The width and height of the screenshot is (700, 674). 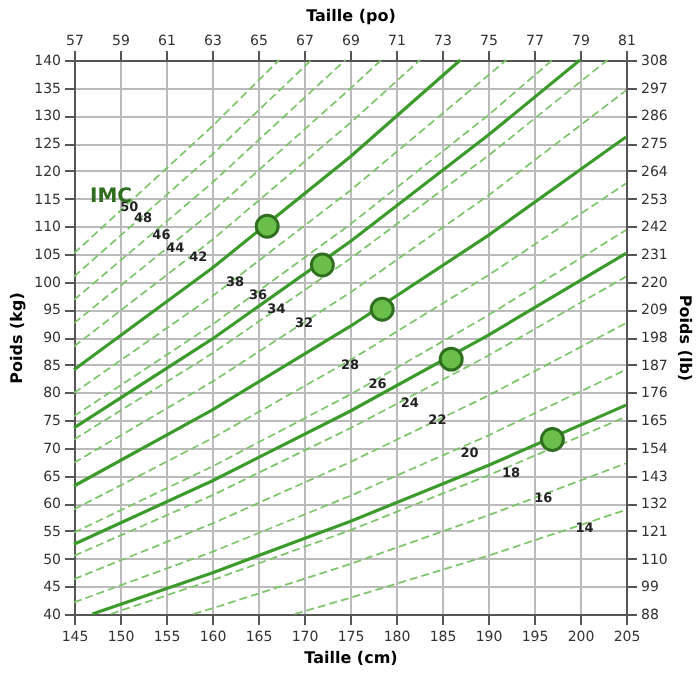 I want to click on x2-axis-title: Taille (po), so click(x=351, y=16).